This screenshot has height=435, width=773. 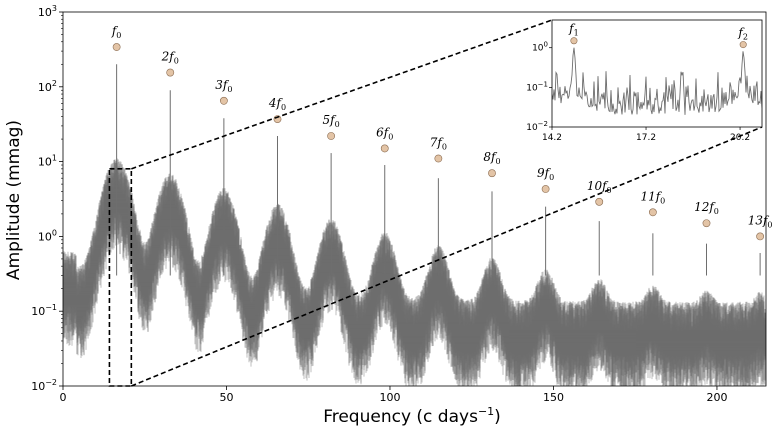 I want to click on harmonic-label: 3f0, so click(x=223, y=86).